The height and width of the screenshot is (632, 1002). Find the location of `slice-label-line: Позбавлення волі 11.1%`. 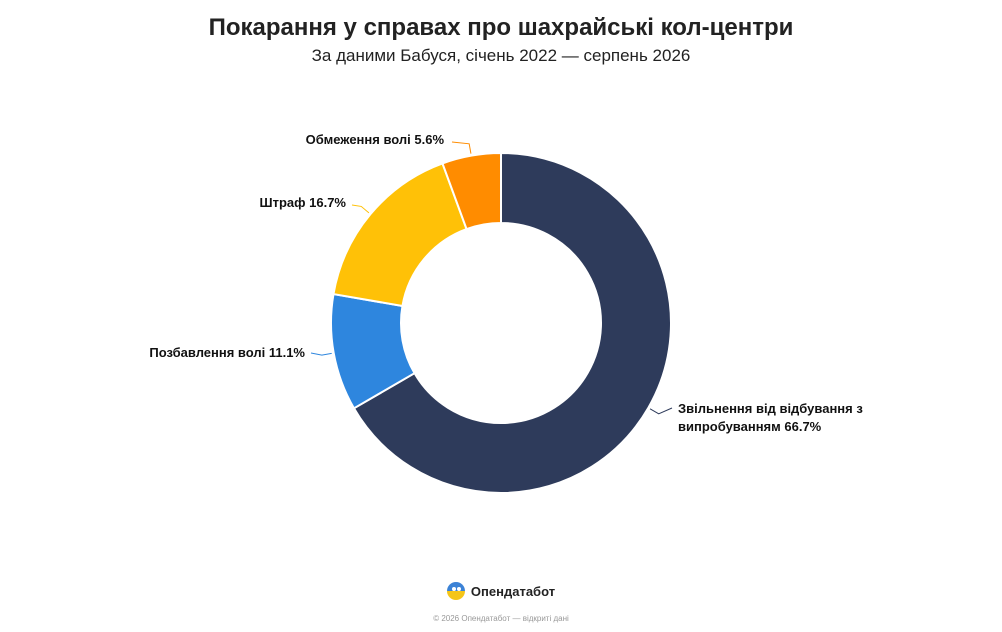

slice-label-line: Позбавлення волі 11.1% is located at coordinates (227, 352).